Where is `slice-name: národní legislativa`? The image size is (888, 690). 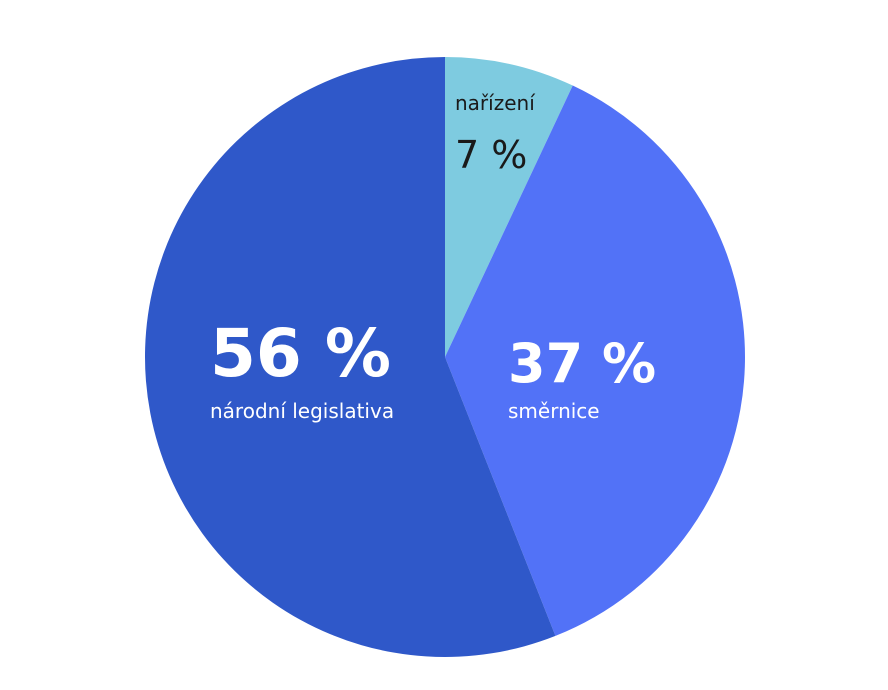 slice-name: národní legislativa is located at coordinates (302, 411).